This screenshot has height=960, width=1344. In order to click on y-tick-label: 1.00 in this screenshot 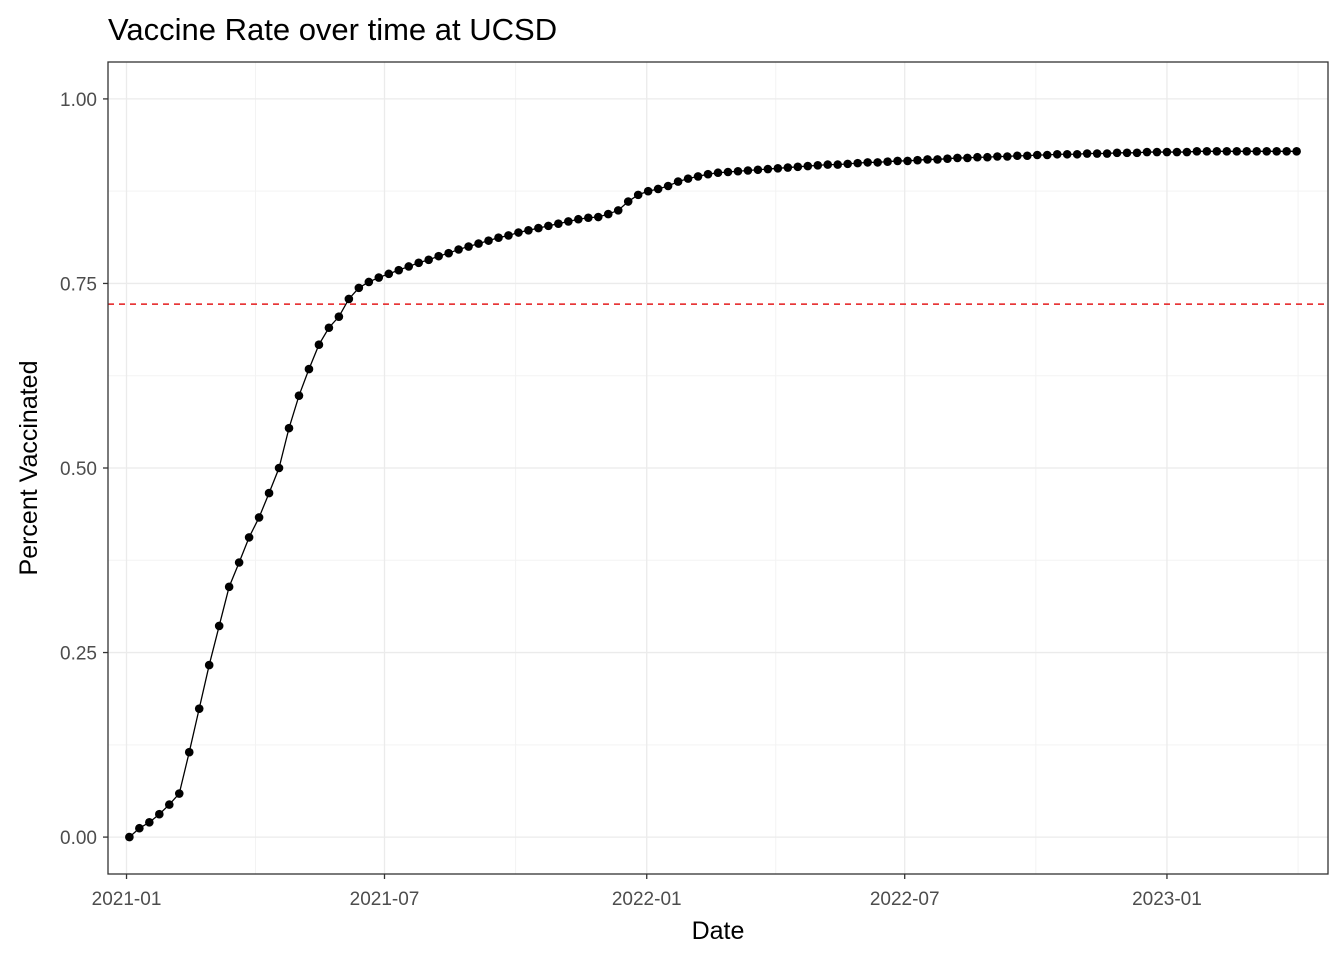, I will do `click(78, 100)`.